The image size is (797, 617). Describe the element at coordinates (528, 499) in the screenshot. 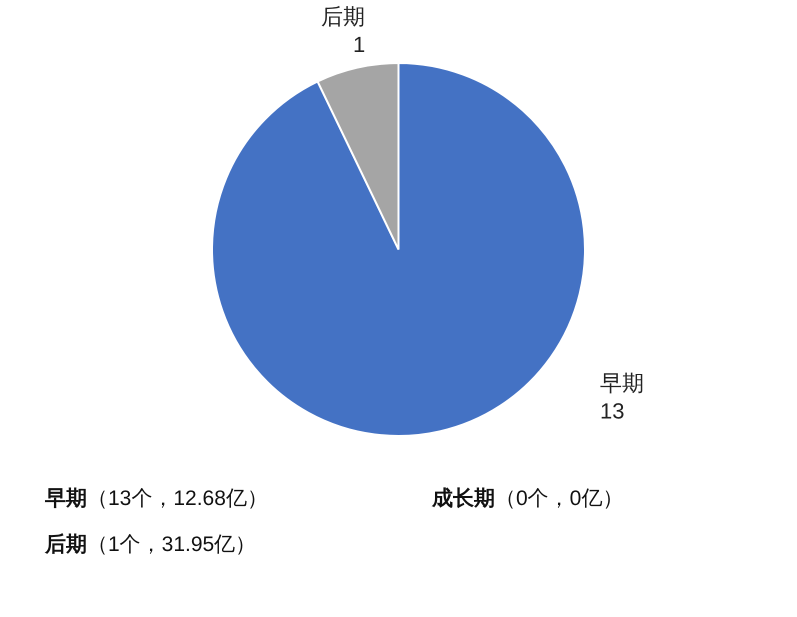

I see `text: 成长期（0个，0亿）` at that location.